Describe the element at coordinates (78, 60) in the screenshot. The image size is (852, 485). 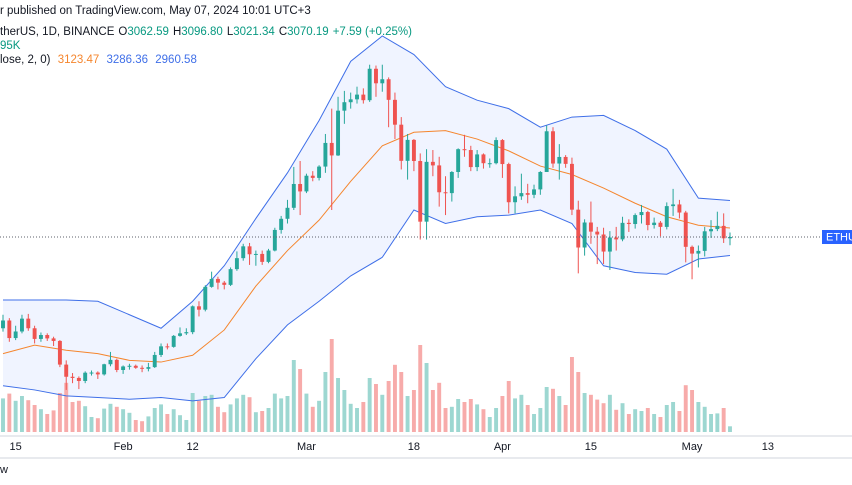
I see `basis-value: 3123.47` at that location.